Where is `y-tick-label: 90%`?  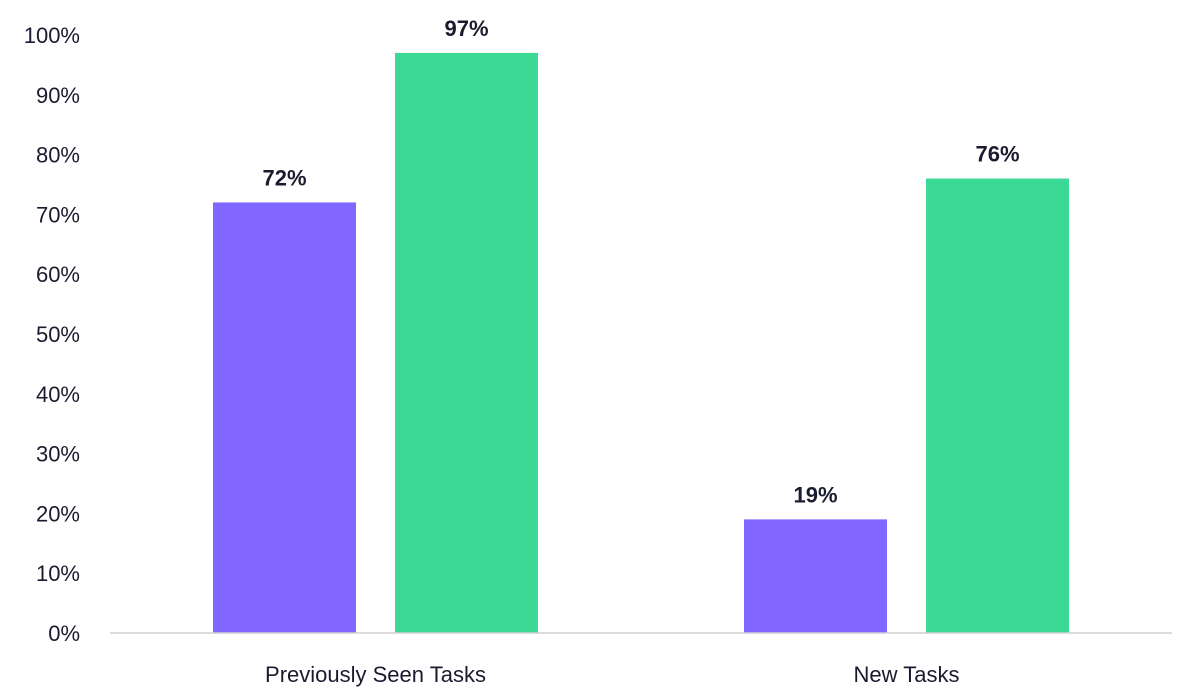
y-tick-label: 90% is located at coordinates (58, 95).